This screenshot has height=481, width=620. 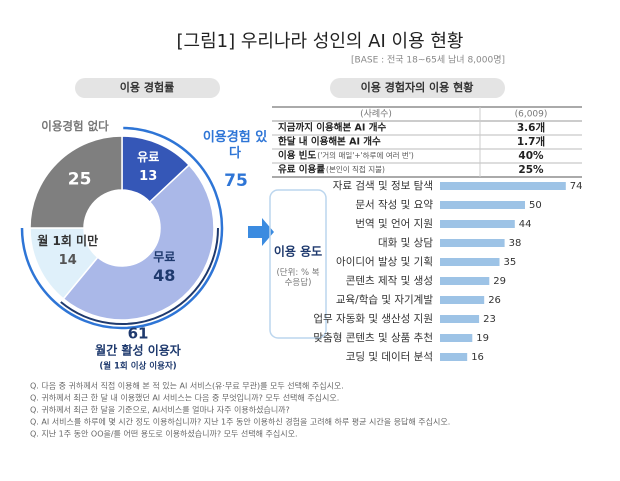 I want to click on slice-label-box: 이용경험 없다, so click(x=75, y=126).